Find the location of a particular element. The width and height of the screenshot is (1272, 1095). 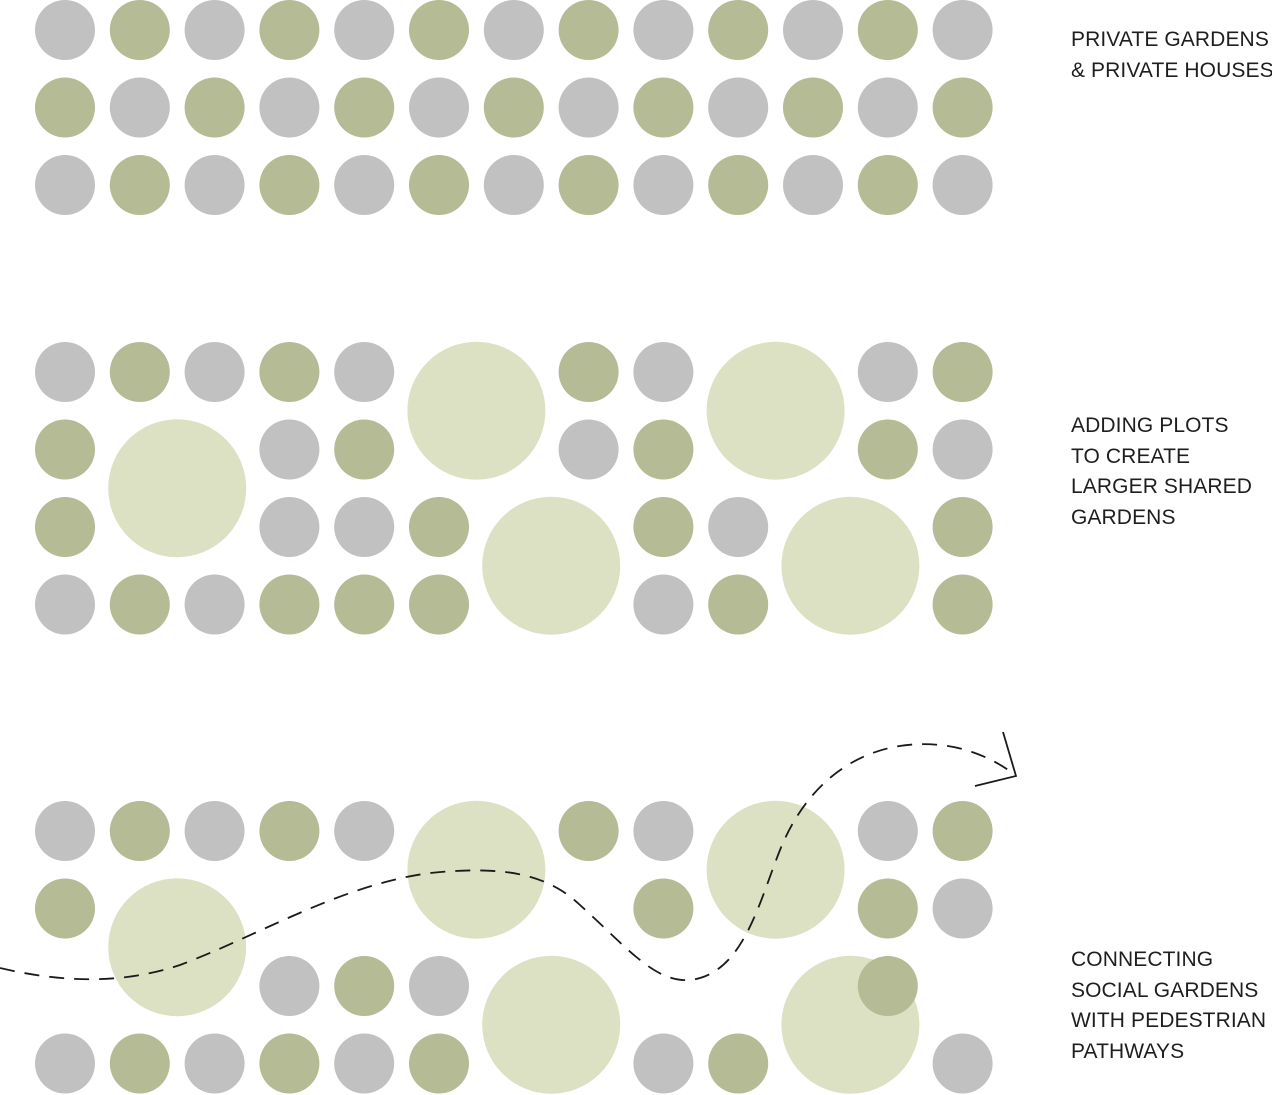

caption-line: SOCIAL GARDENS is located at coordinates (1165, 990).